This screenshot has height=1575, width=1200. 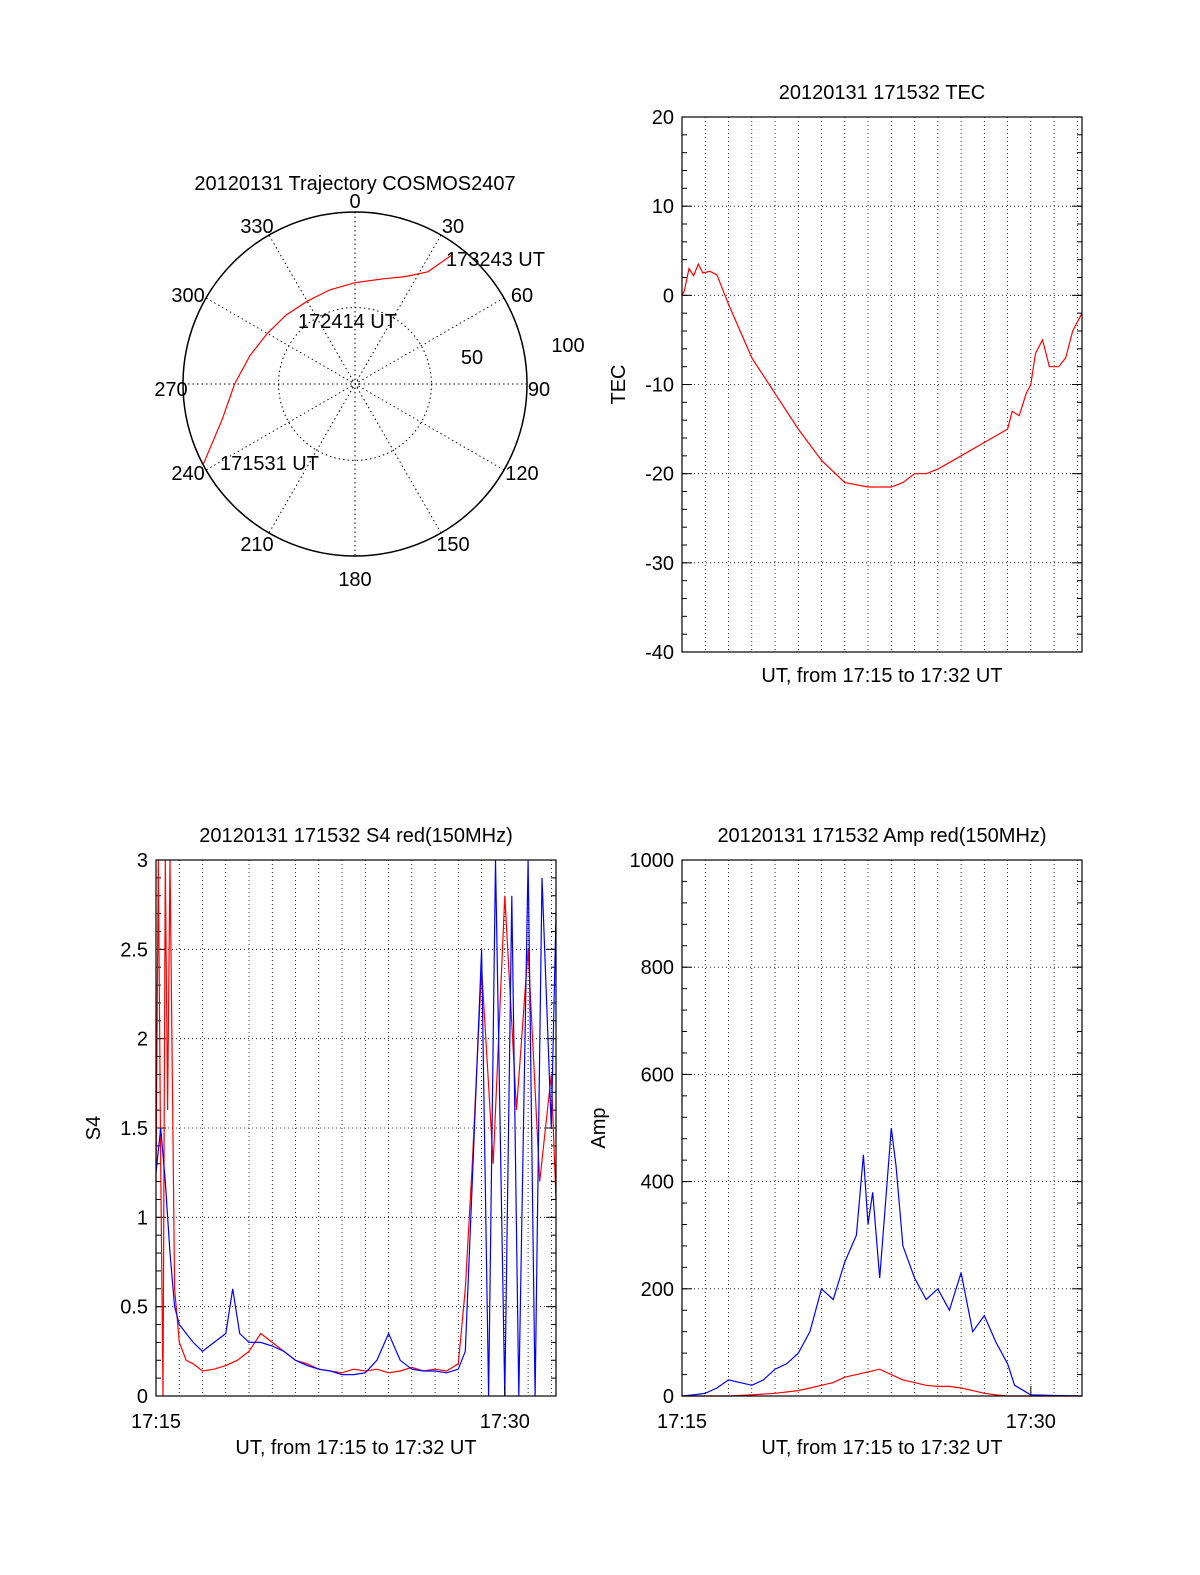 What do you see at coordinates (142, 1397) in the screenshot?
I see `s4-ytick-label: 0` at bounding box center [142, 1397].